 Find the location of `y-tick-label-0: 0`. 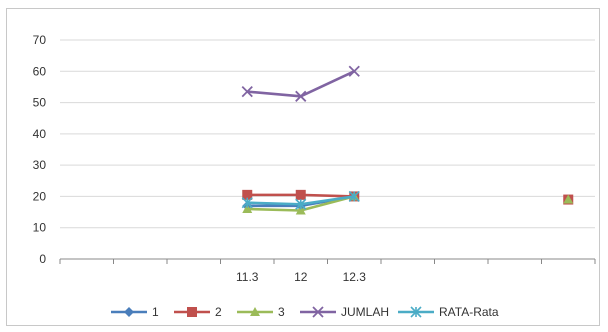

y-tick-label-0: 0 is located at coordinates (42, 259).